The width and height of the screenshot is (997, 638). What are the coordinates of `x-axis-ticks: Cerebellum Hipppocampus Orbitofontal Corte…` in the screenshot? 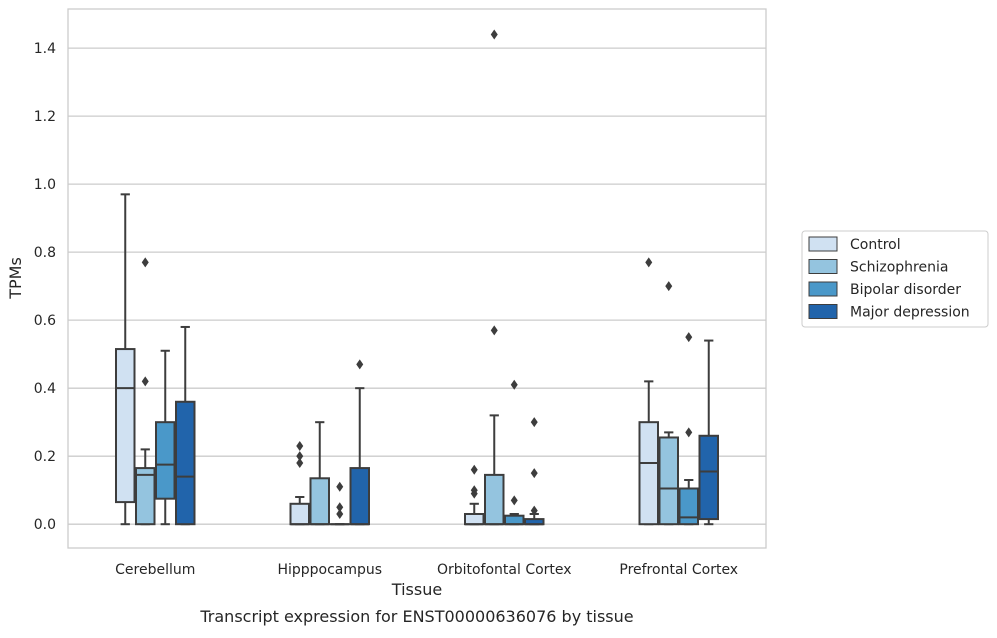 It's located at (426, 570).